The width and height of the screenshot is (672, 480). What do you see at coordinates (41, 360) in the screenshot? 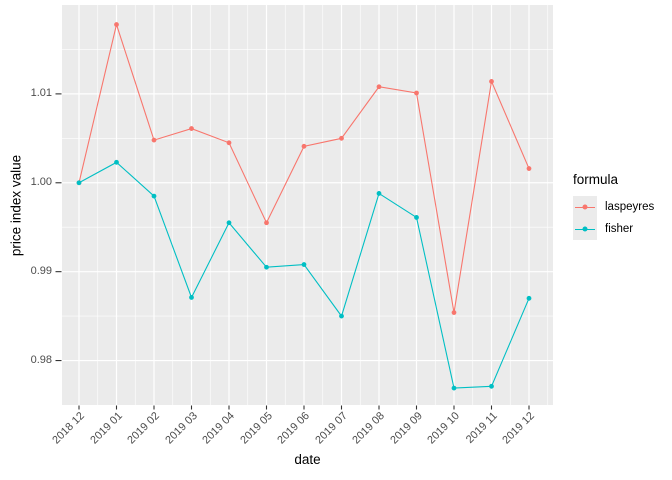
I see `y-tick-label: 0.98` at bounding box center [41, 360].